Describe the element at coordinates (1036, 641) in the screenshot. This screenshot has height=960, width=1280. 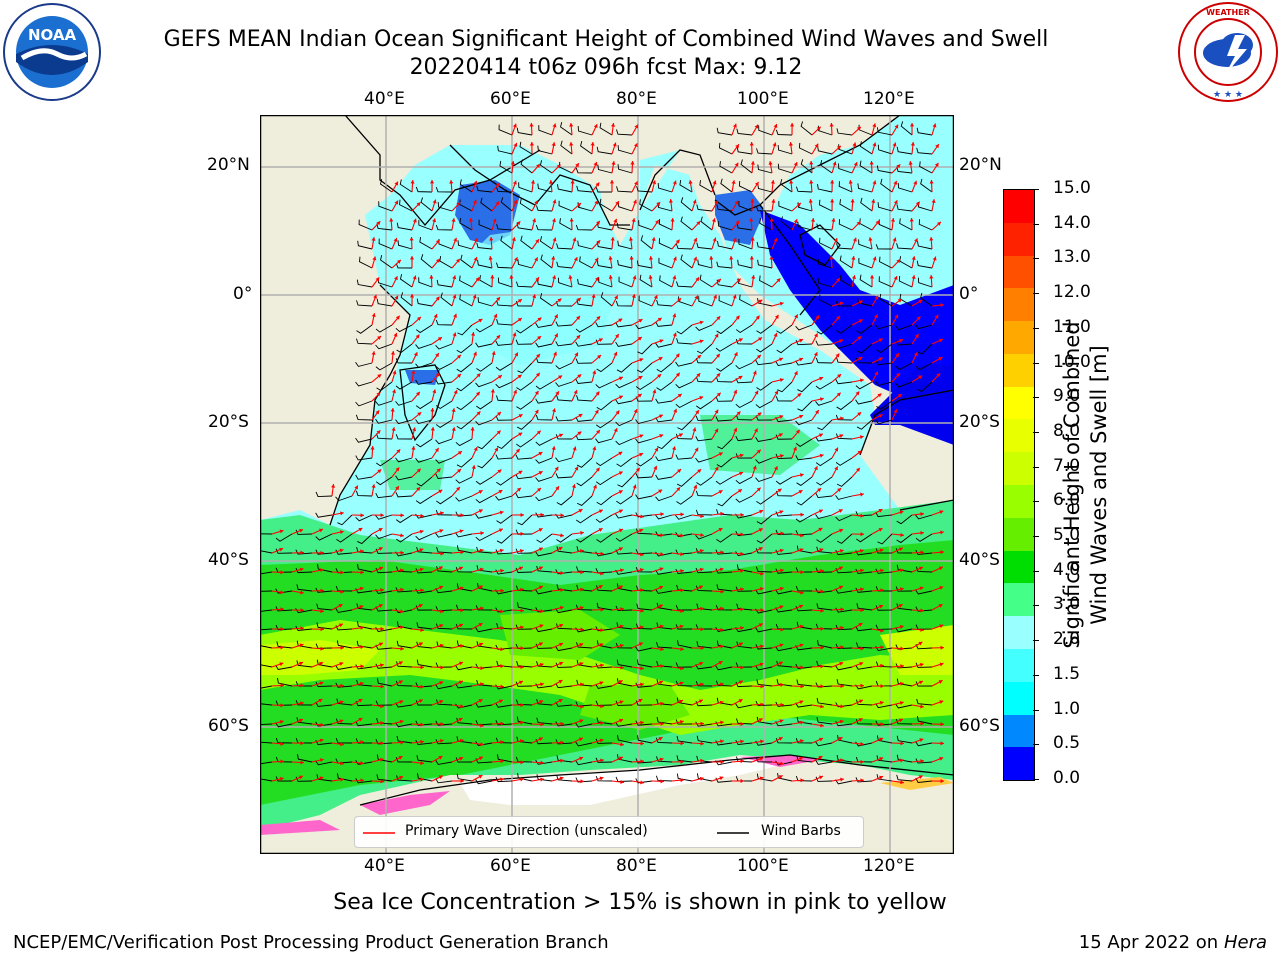
I see `colorbar-tick-mark` at that location.